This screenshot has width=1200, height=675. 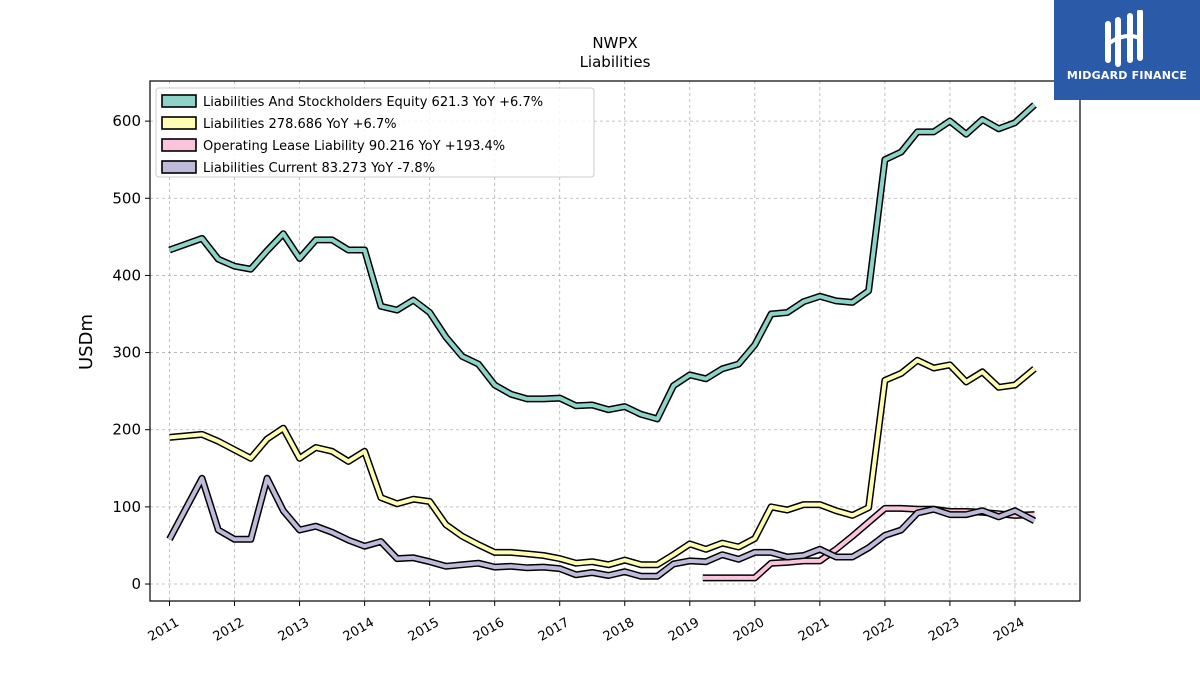 What do you see at coordinates (136, 584) in the screenshot?
I see `y-tick-label: 0` at bounding box center [136, 584].